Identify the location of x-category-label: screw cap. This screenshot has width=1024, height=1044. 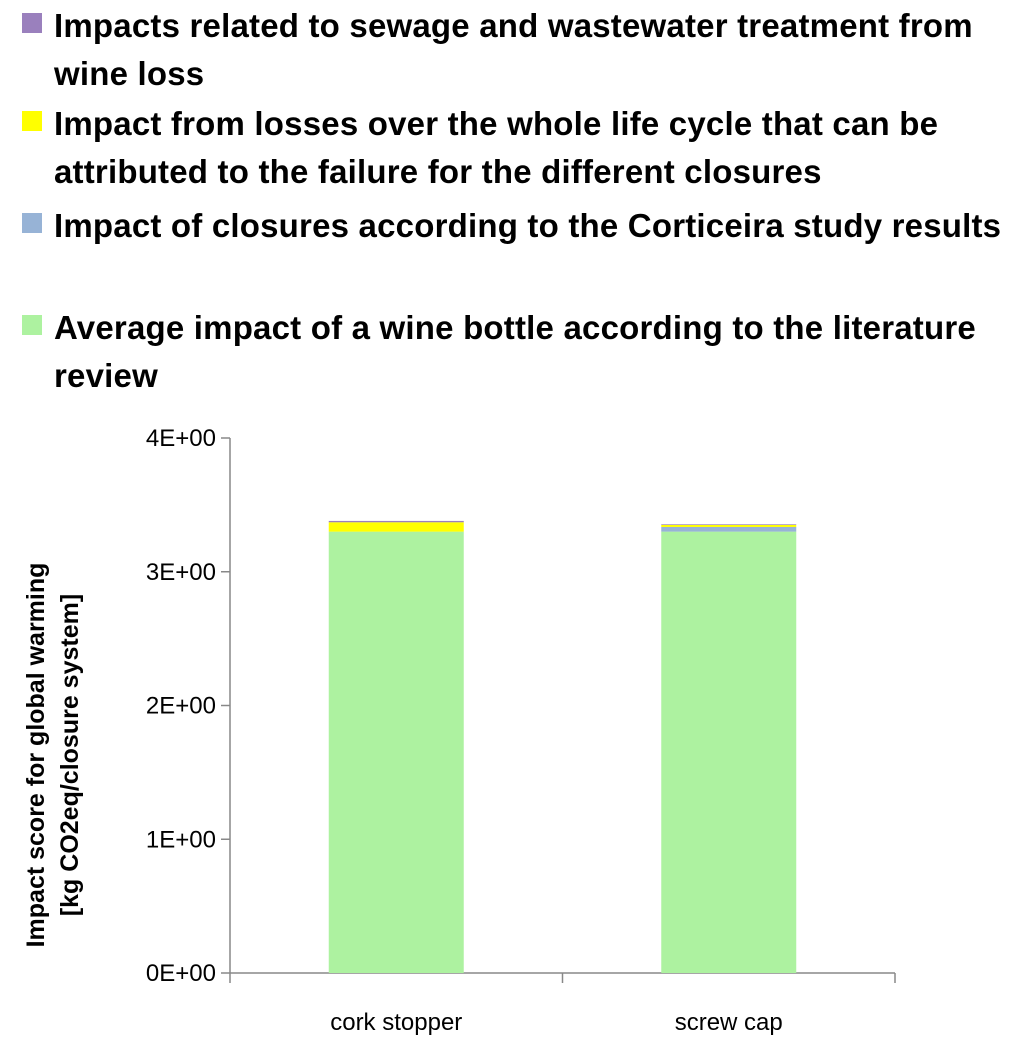
(729, 1022).